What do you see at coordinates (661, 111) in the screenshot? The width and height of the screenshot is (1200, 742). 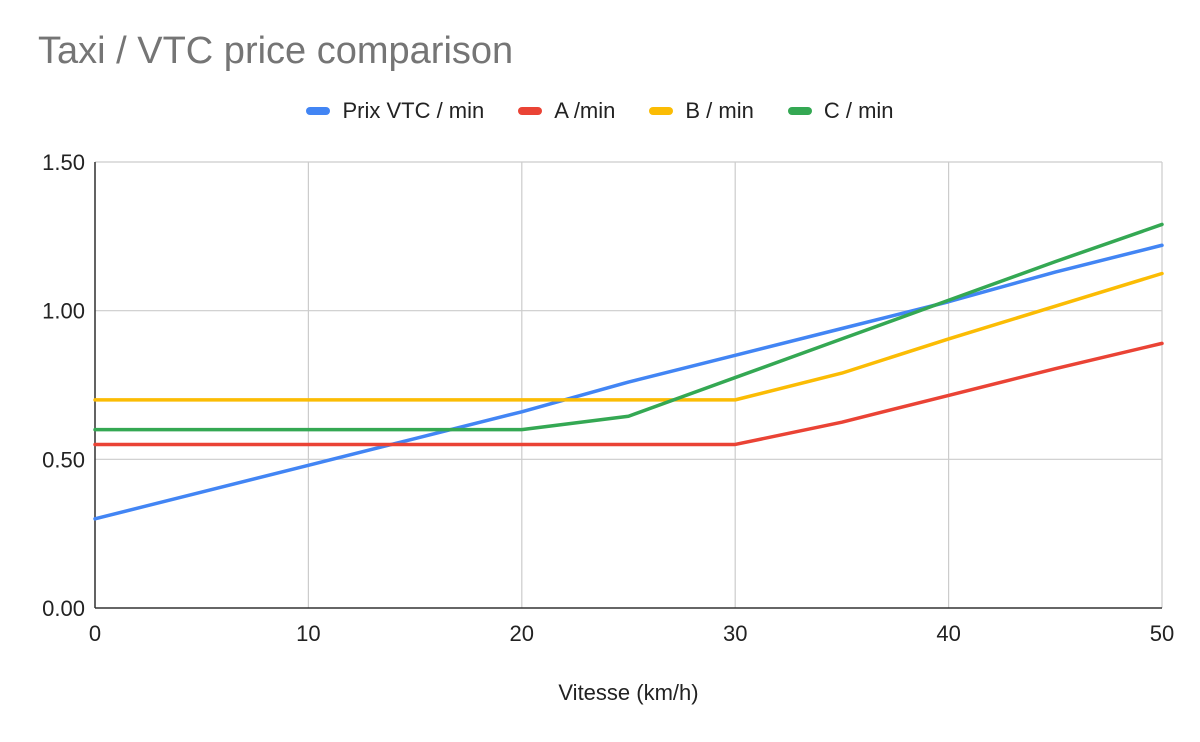 I see `legend-swatch-b` at bounding box center [661, 111].